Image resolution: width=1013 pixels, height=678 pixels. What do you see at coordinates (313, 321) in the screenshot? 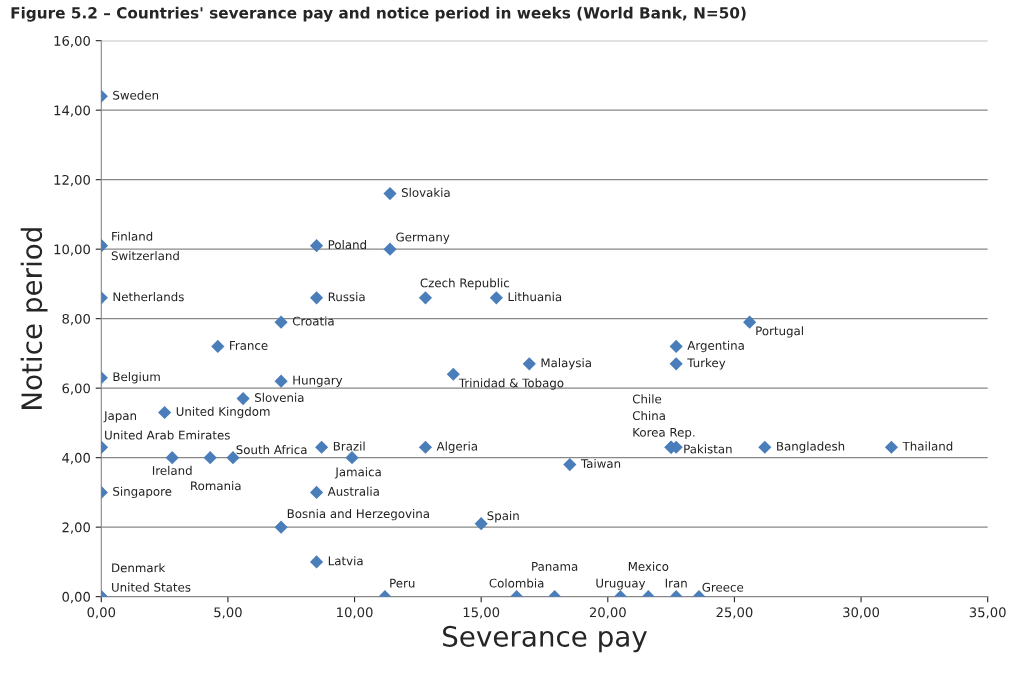
I see `data-label: Croatia` at bounding box center [313, 321].